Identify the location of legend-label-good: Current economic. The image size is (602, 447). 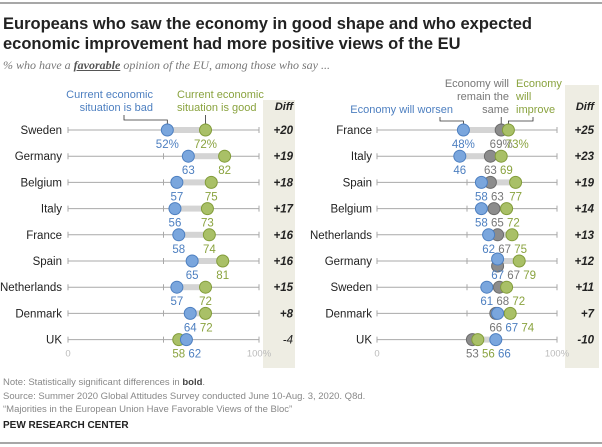
(220, 95).